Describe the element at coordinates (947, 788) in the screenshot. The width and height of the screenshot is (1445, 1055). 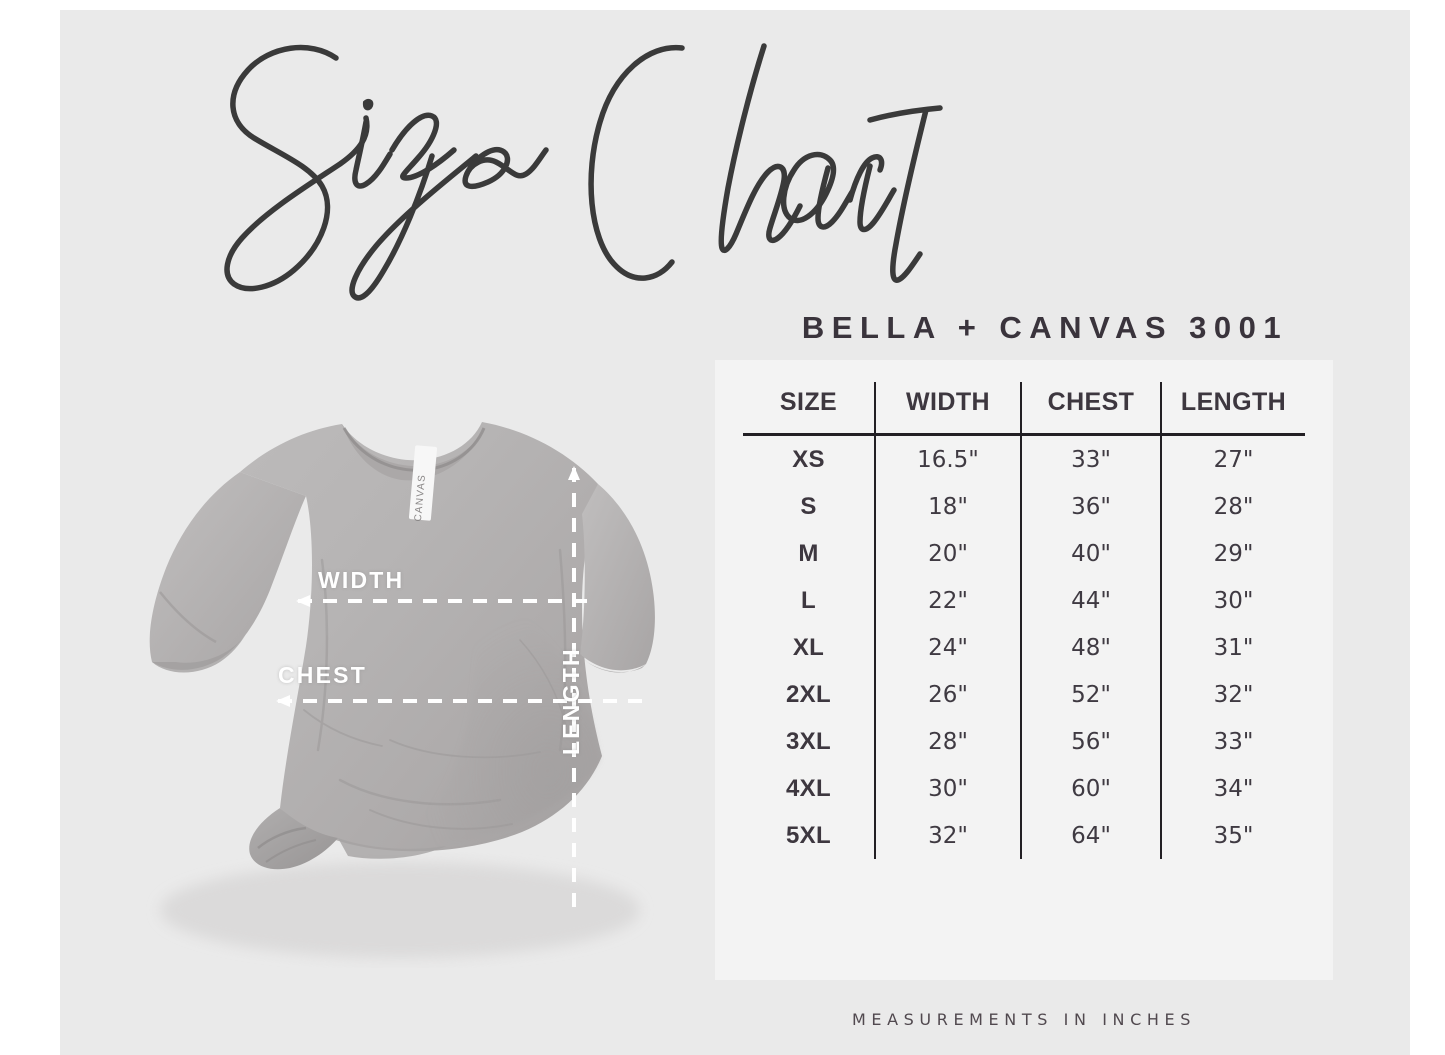
I see `cell-width: 30"` at that location.